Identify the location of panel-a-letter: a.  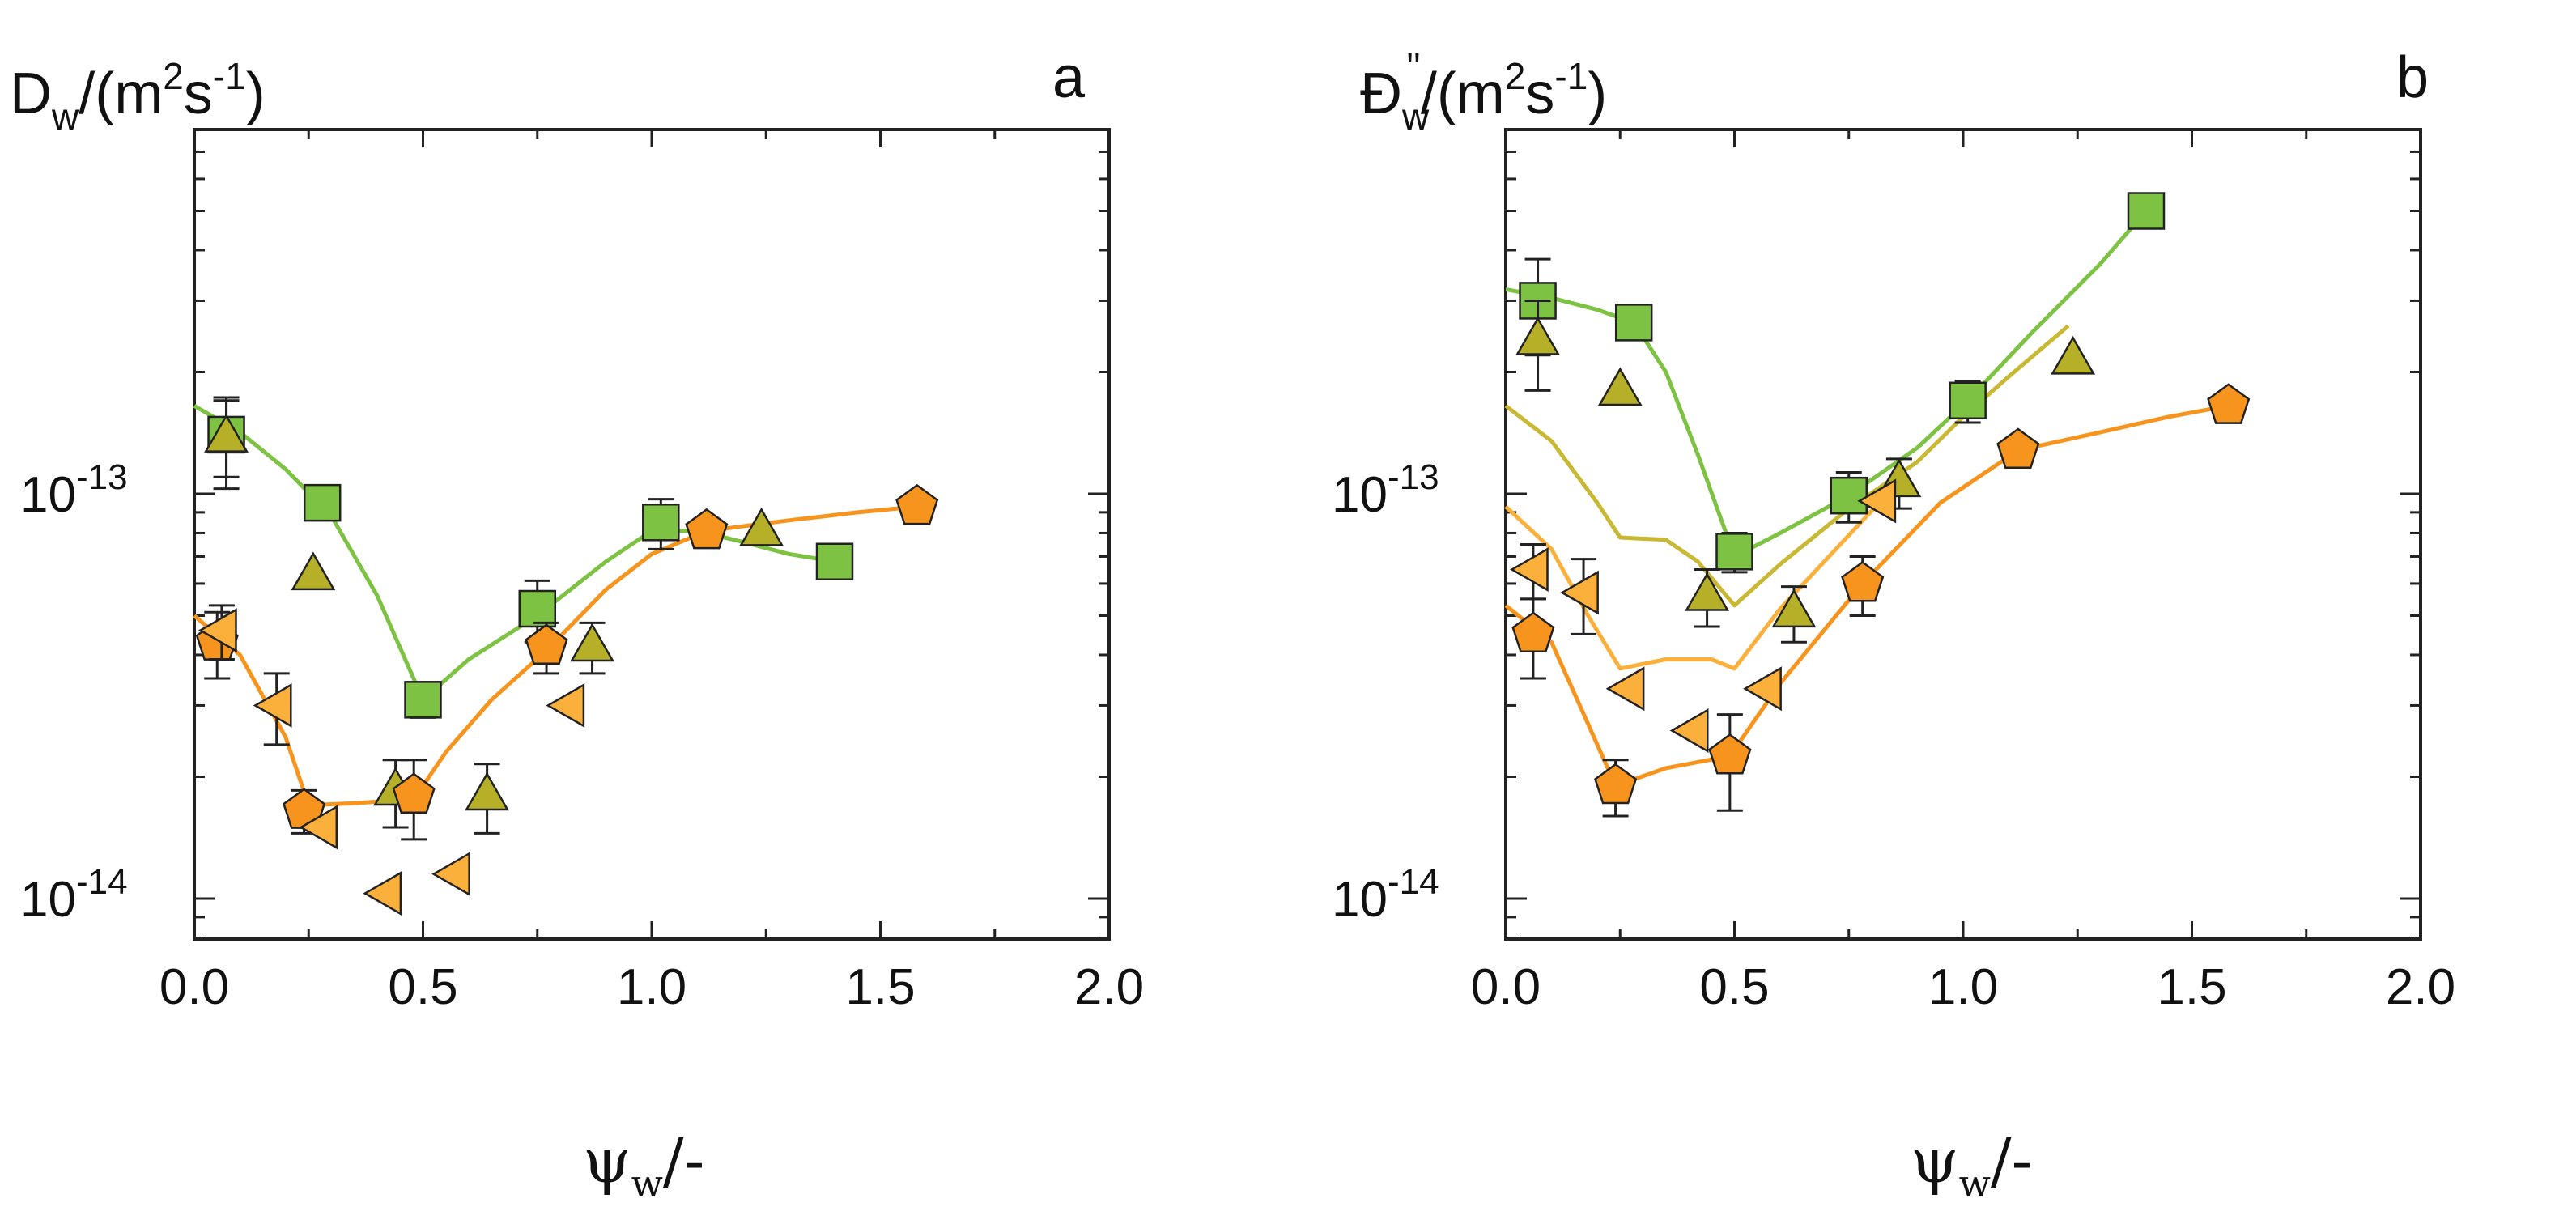
(1069, 77).